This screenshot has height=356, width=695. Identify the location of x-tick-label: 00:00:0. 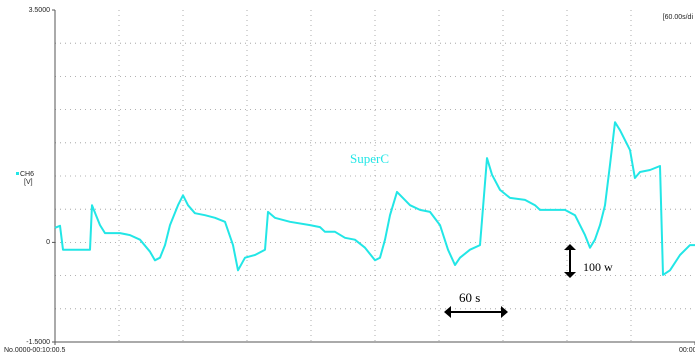
(687, 350).